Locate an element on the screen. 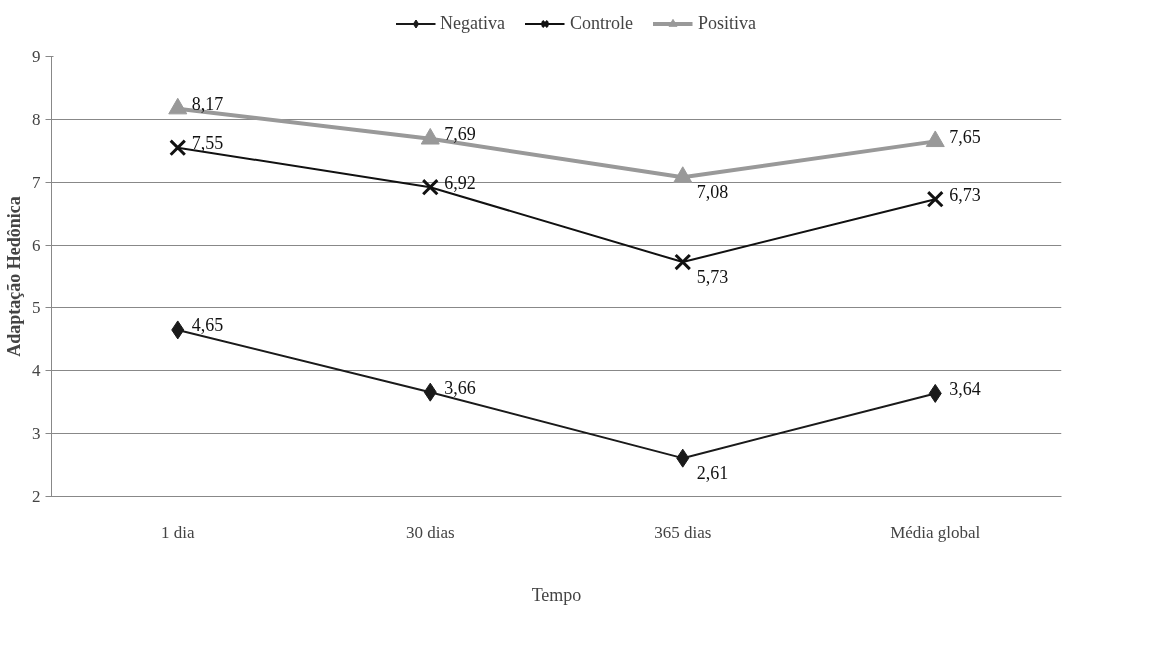  data-label: 3,66 is located at coordinates (460, 387).